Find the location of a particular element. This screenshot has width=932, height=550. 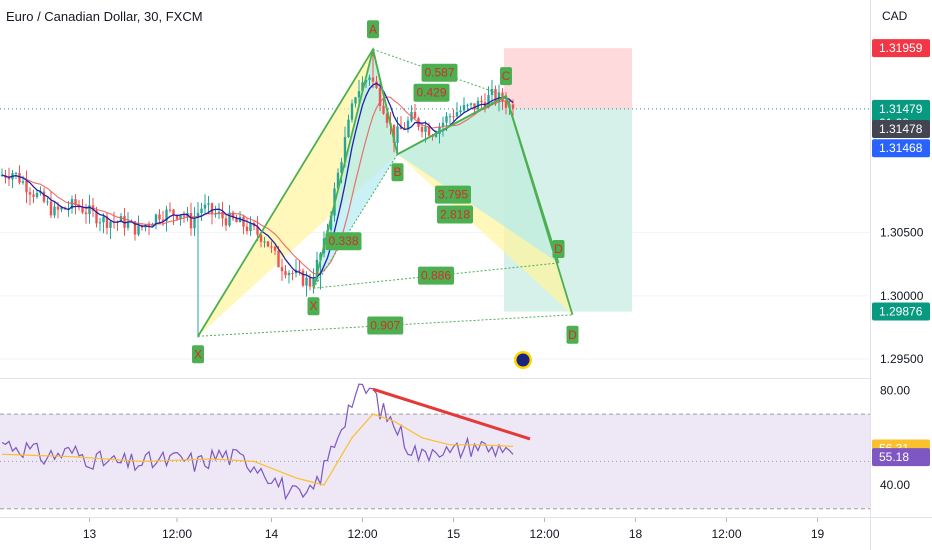

currency-label: CAD is located at coordinates (895, 16).